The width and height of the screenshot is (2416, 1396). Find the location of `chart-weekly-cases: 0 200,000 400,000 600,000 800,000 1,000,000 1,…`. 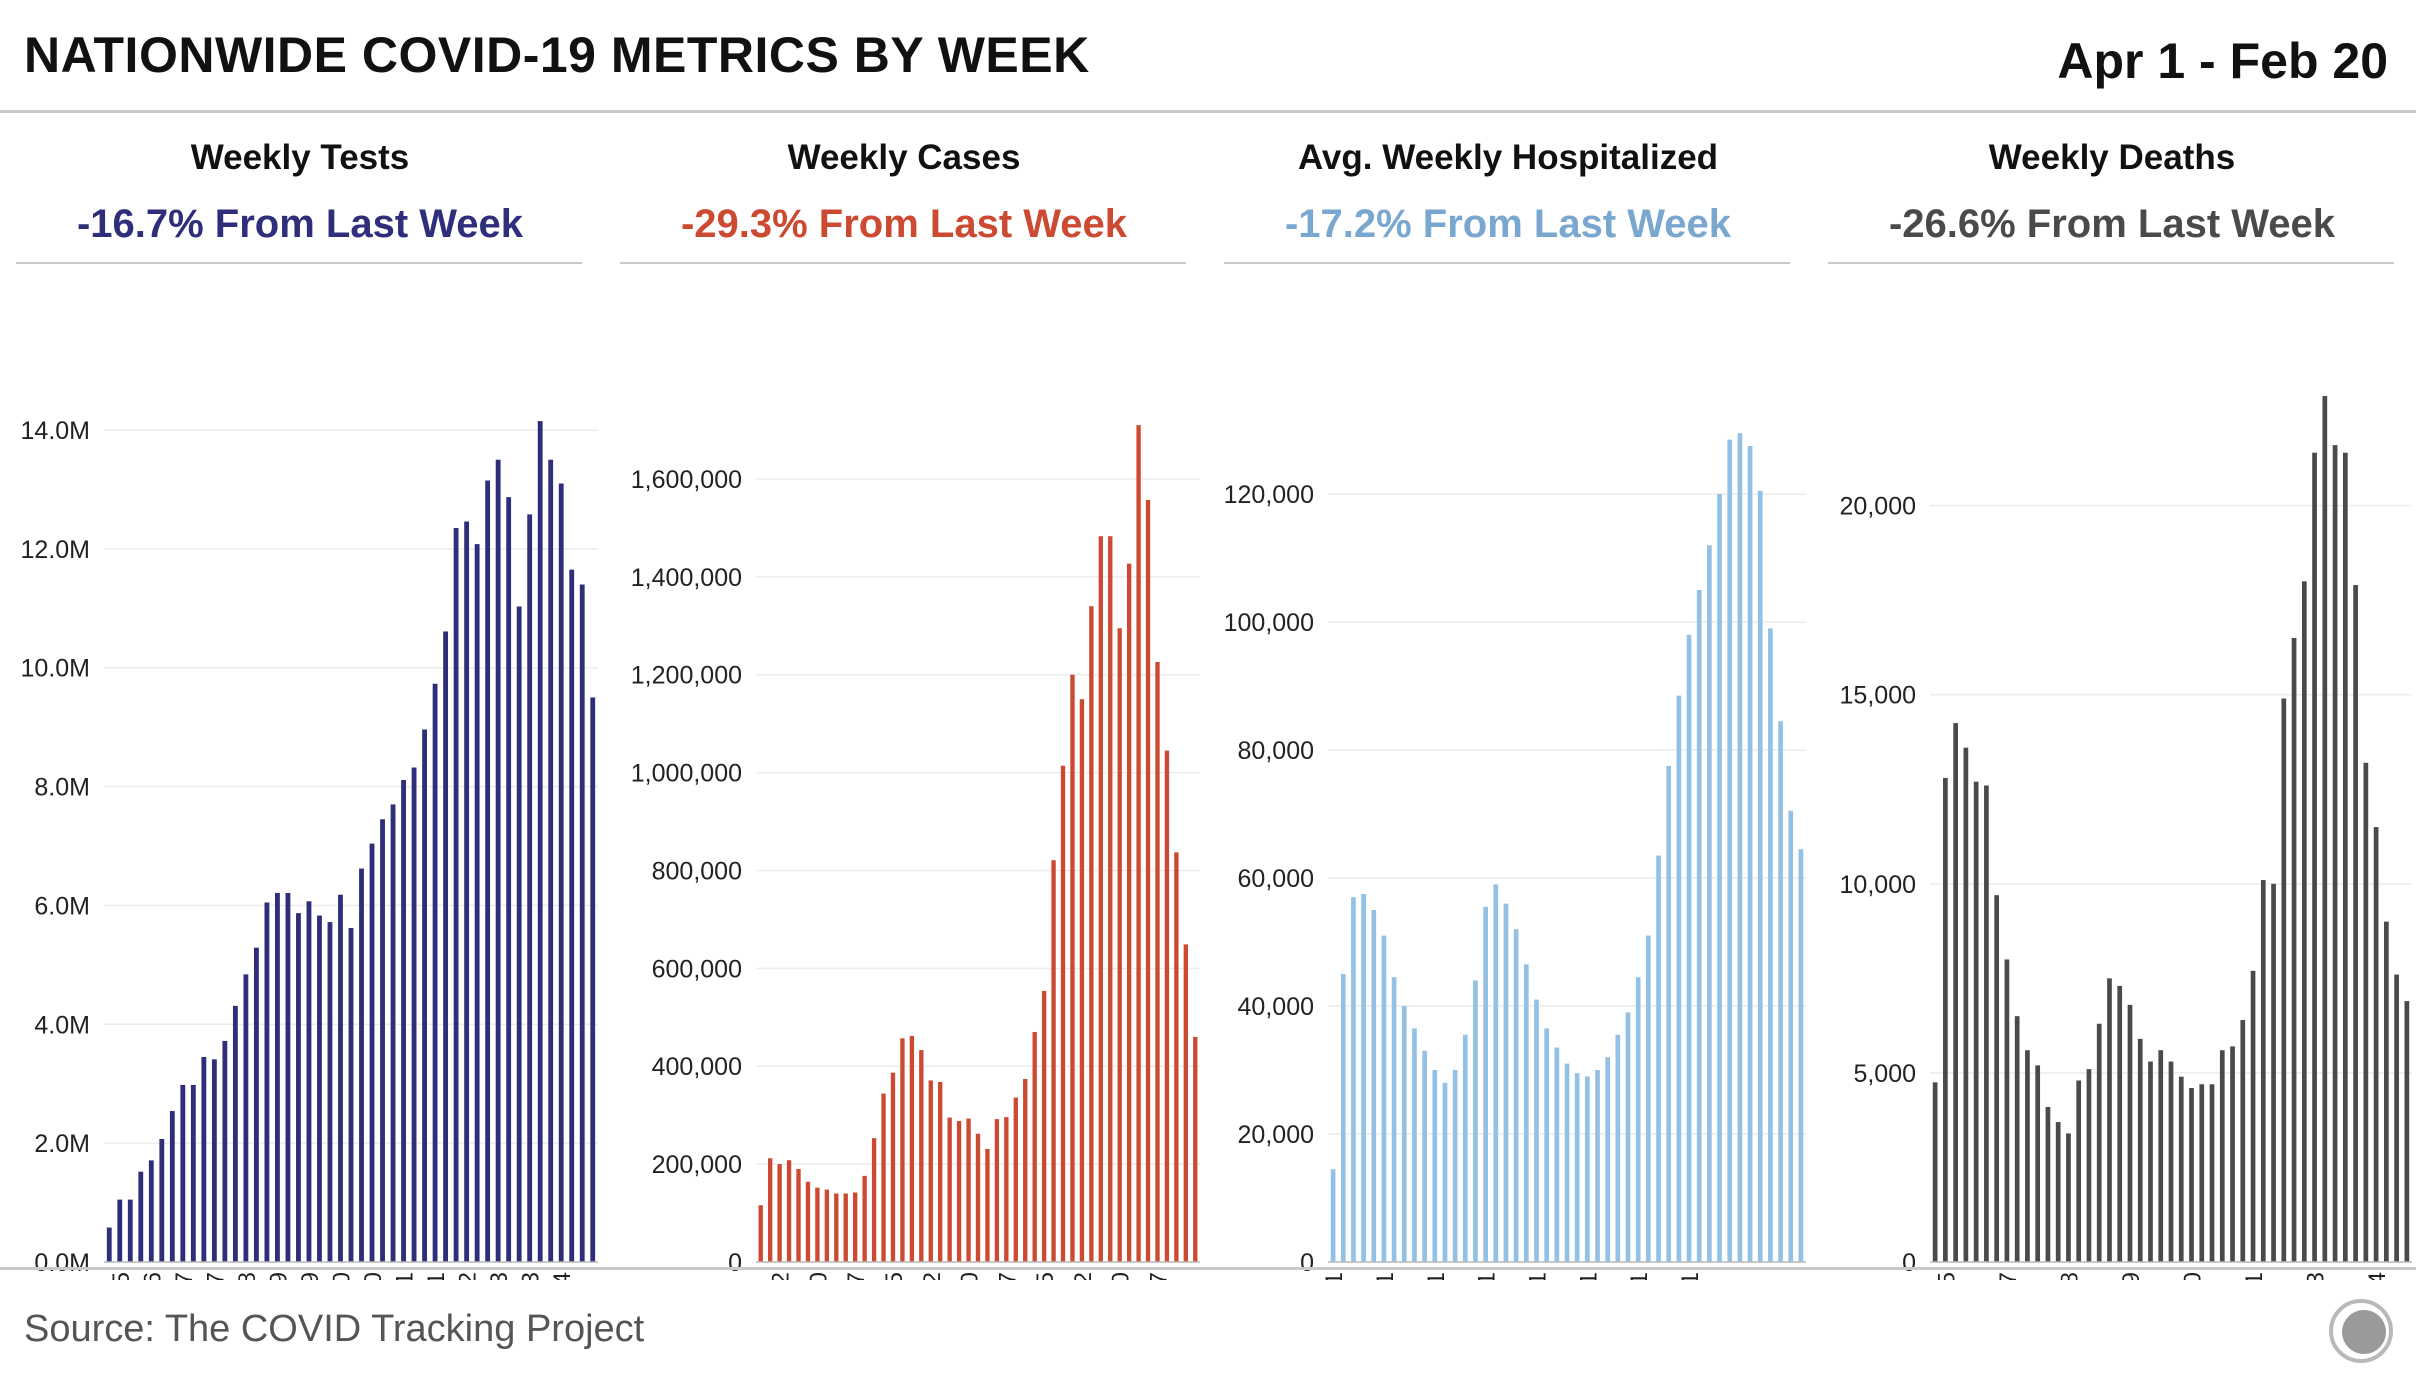

chart-weekly-cases: 0 200,000 400,000 600,000 800,000 1,000,000 1,… is located at coordinates (915, 852).